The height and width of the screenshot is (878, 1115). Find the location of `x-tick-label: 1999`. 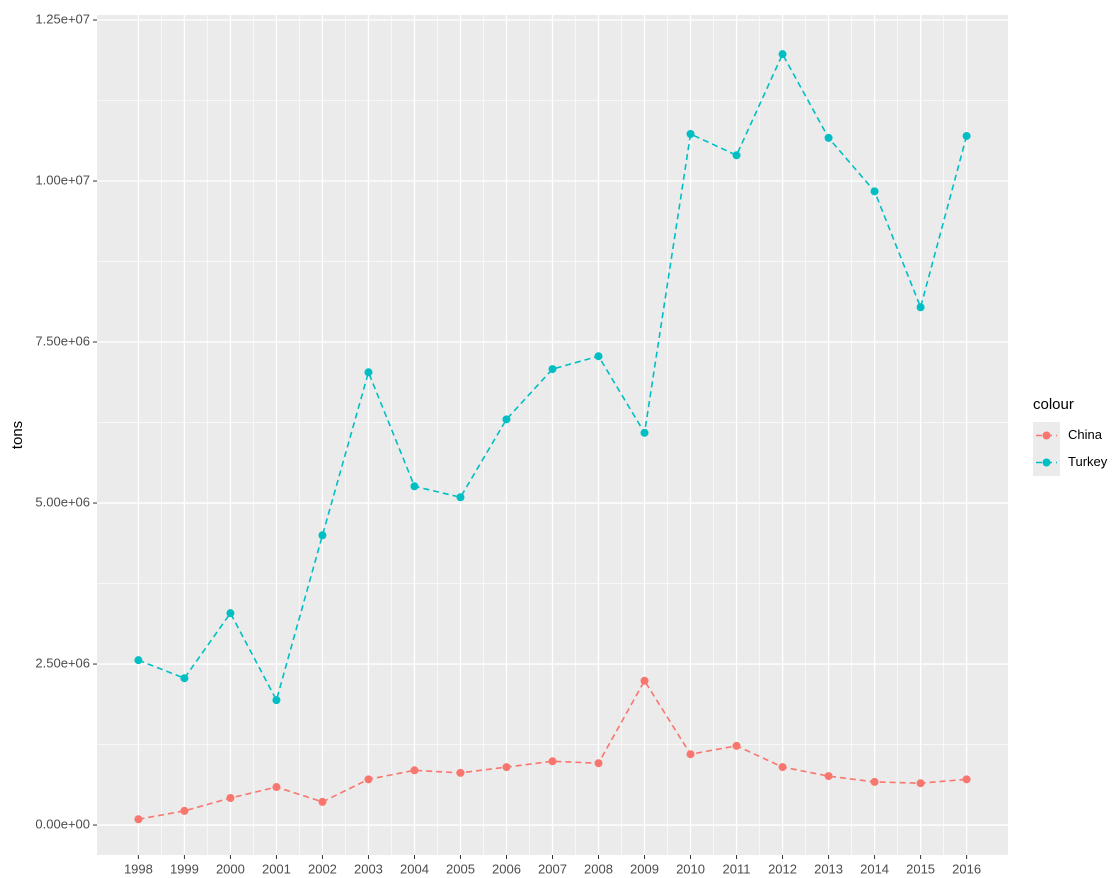

x-tick-label: 1999 is located at coordinates (184, 868).